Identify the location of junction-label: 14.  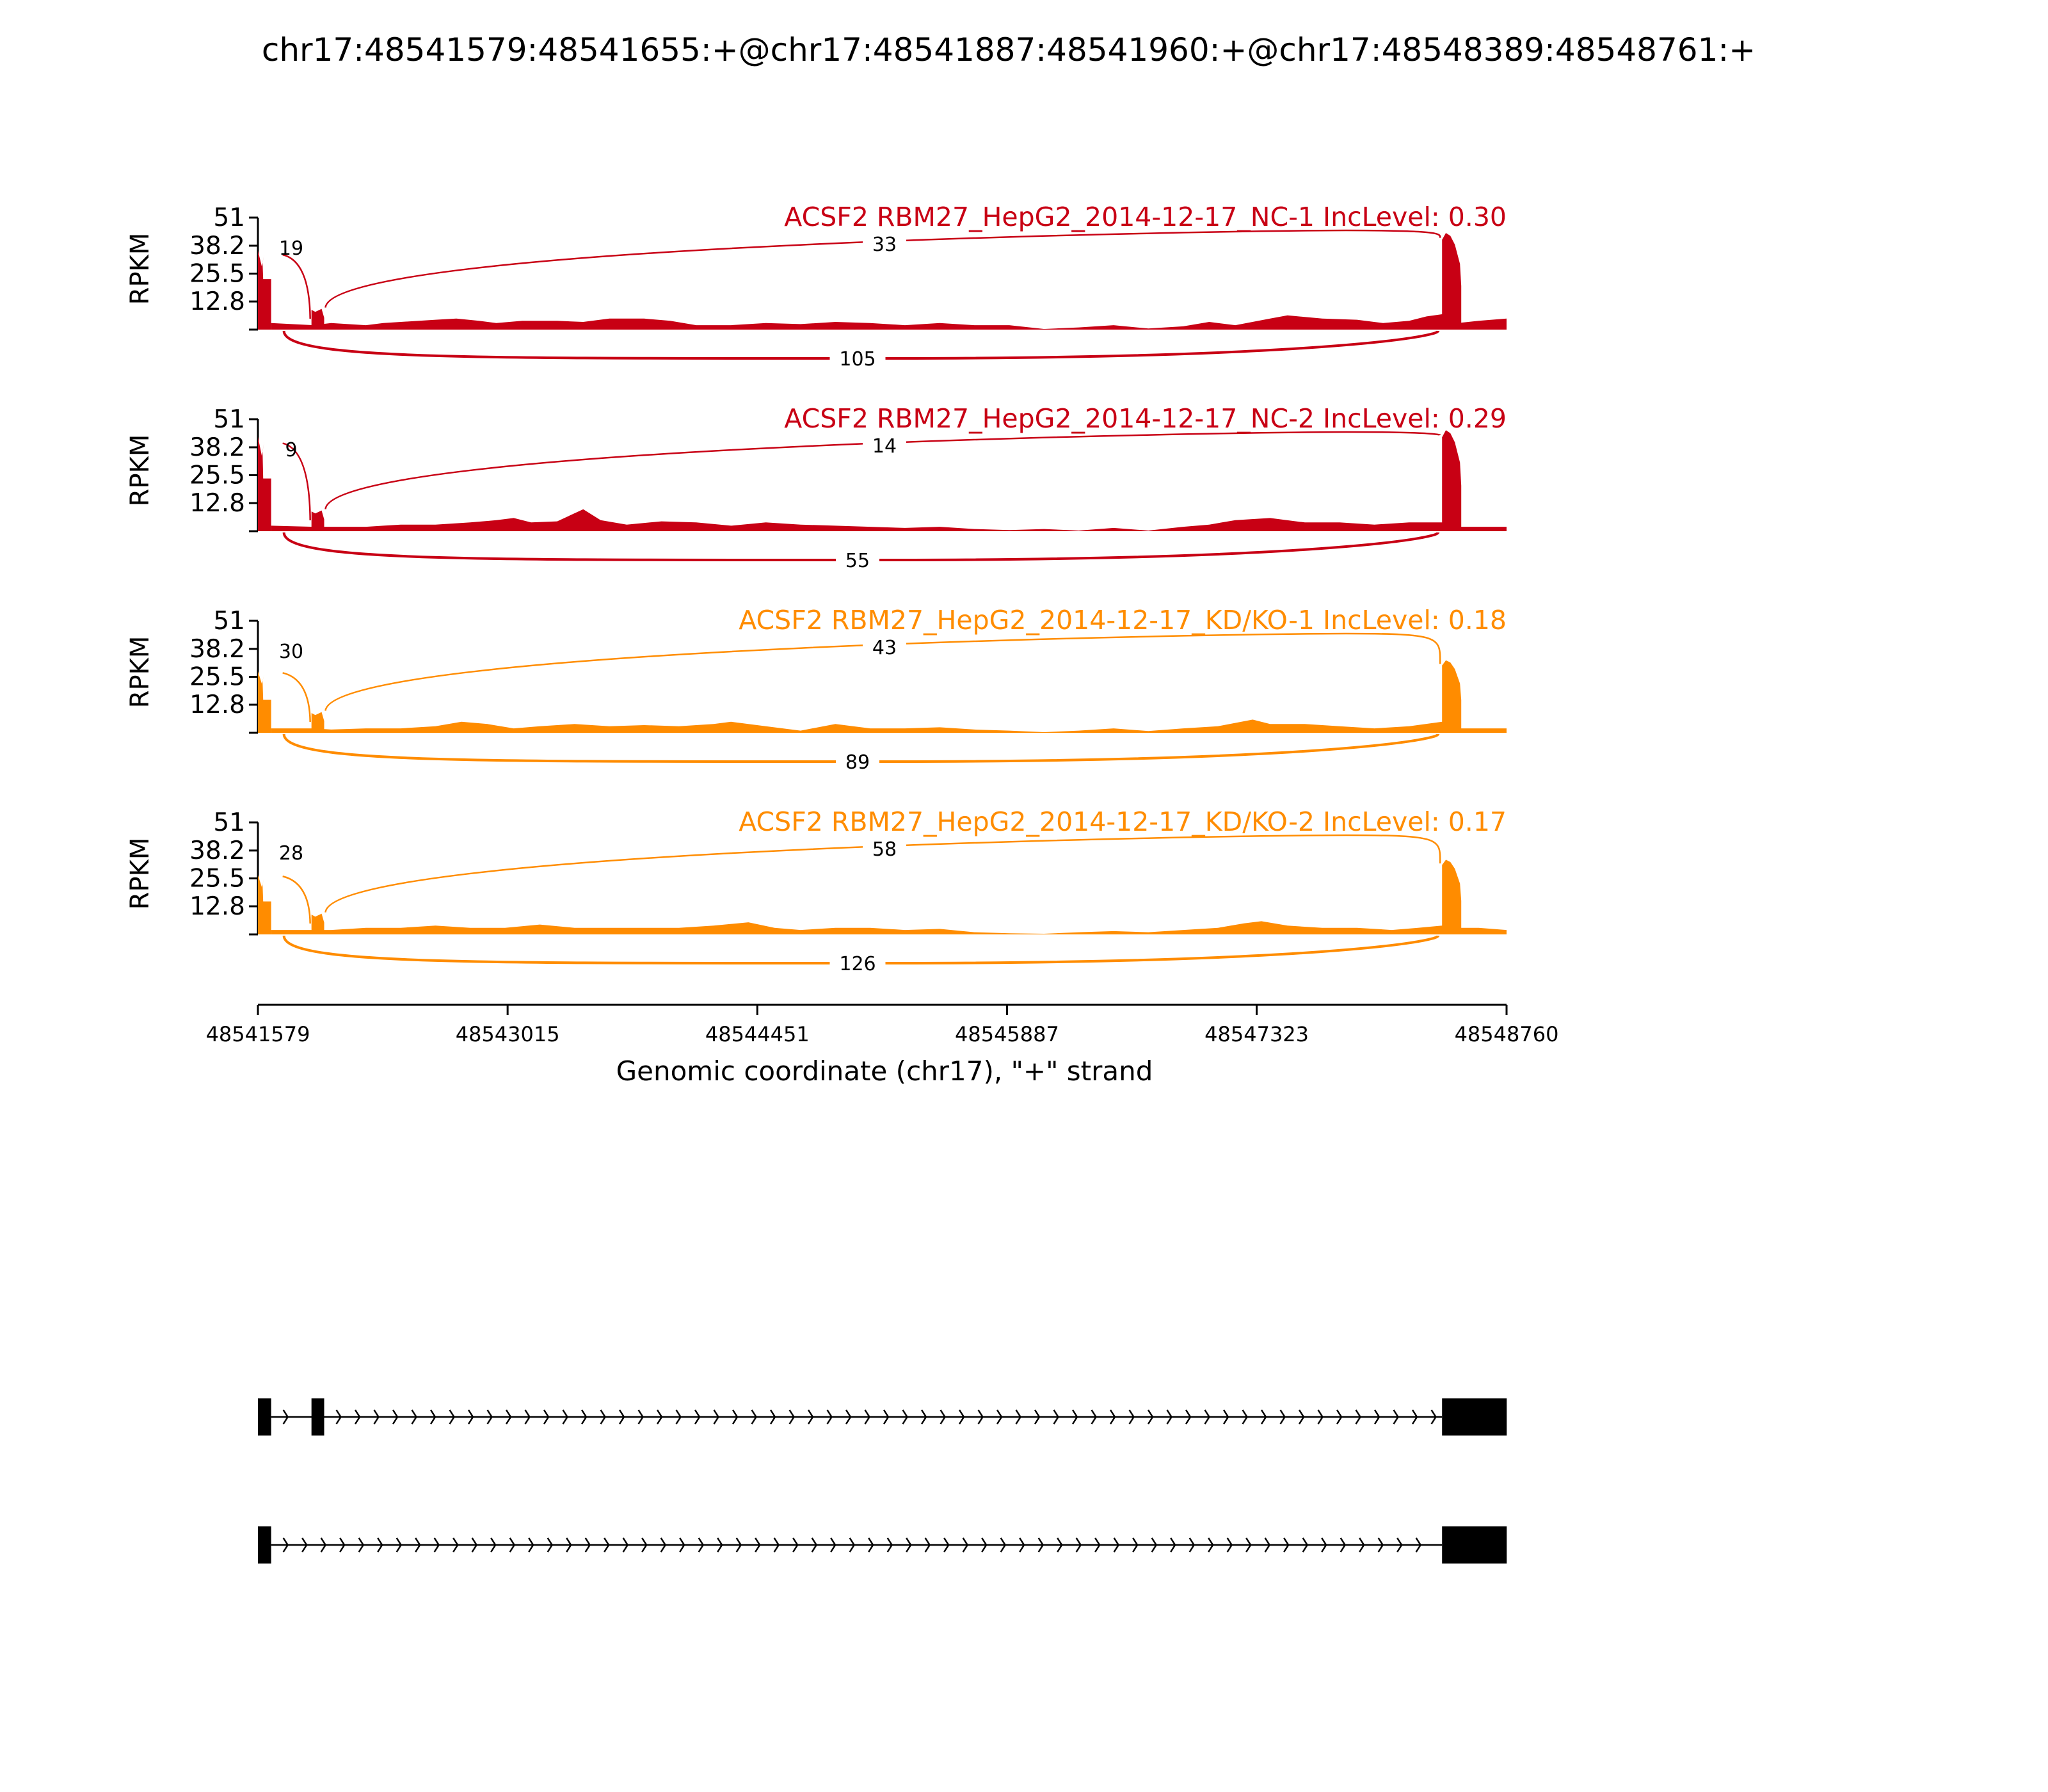
(884, 446).